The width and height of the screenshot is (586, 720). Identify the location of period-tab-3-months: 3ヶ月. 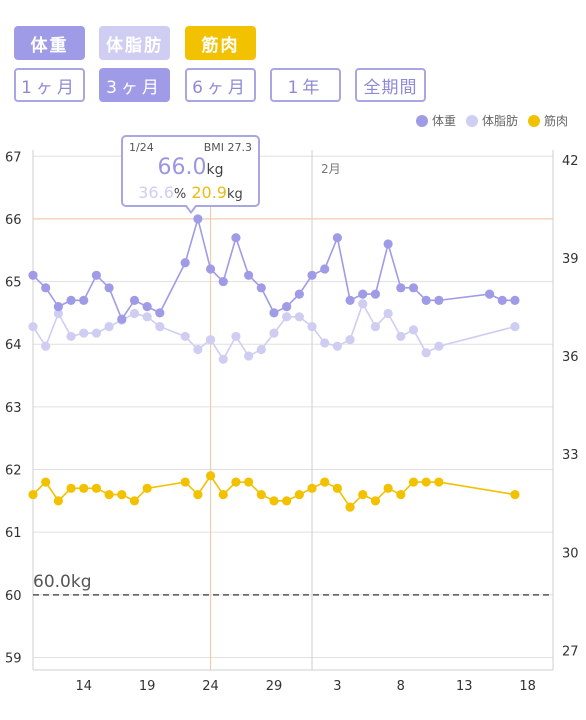
(134, 85).